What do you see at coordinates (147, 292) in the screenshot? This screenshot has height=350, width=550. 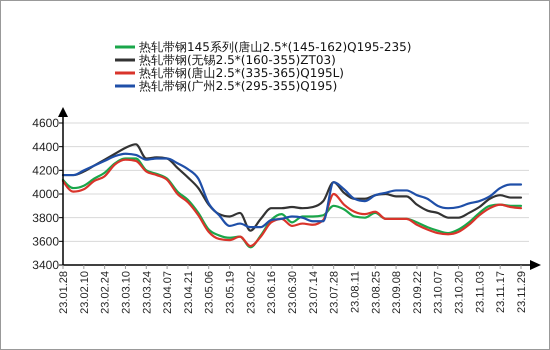 I see `x-tick-label: 23.03.24` at bounding box center [147, 292].